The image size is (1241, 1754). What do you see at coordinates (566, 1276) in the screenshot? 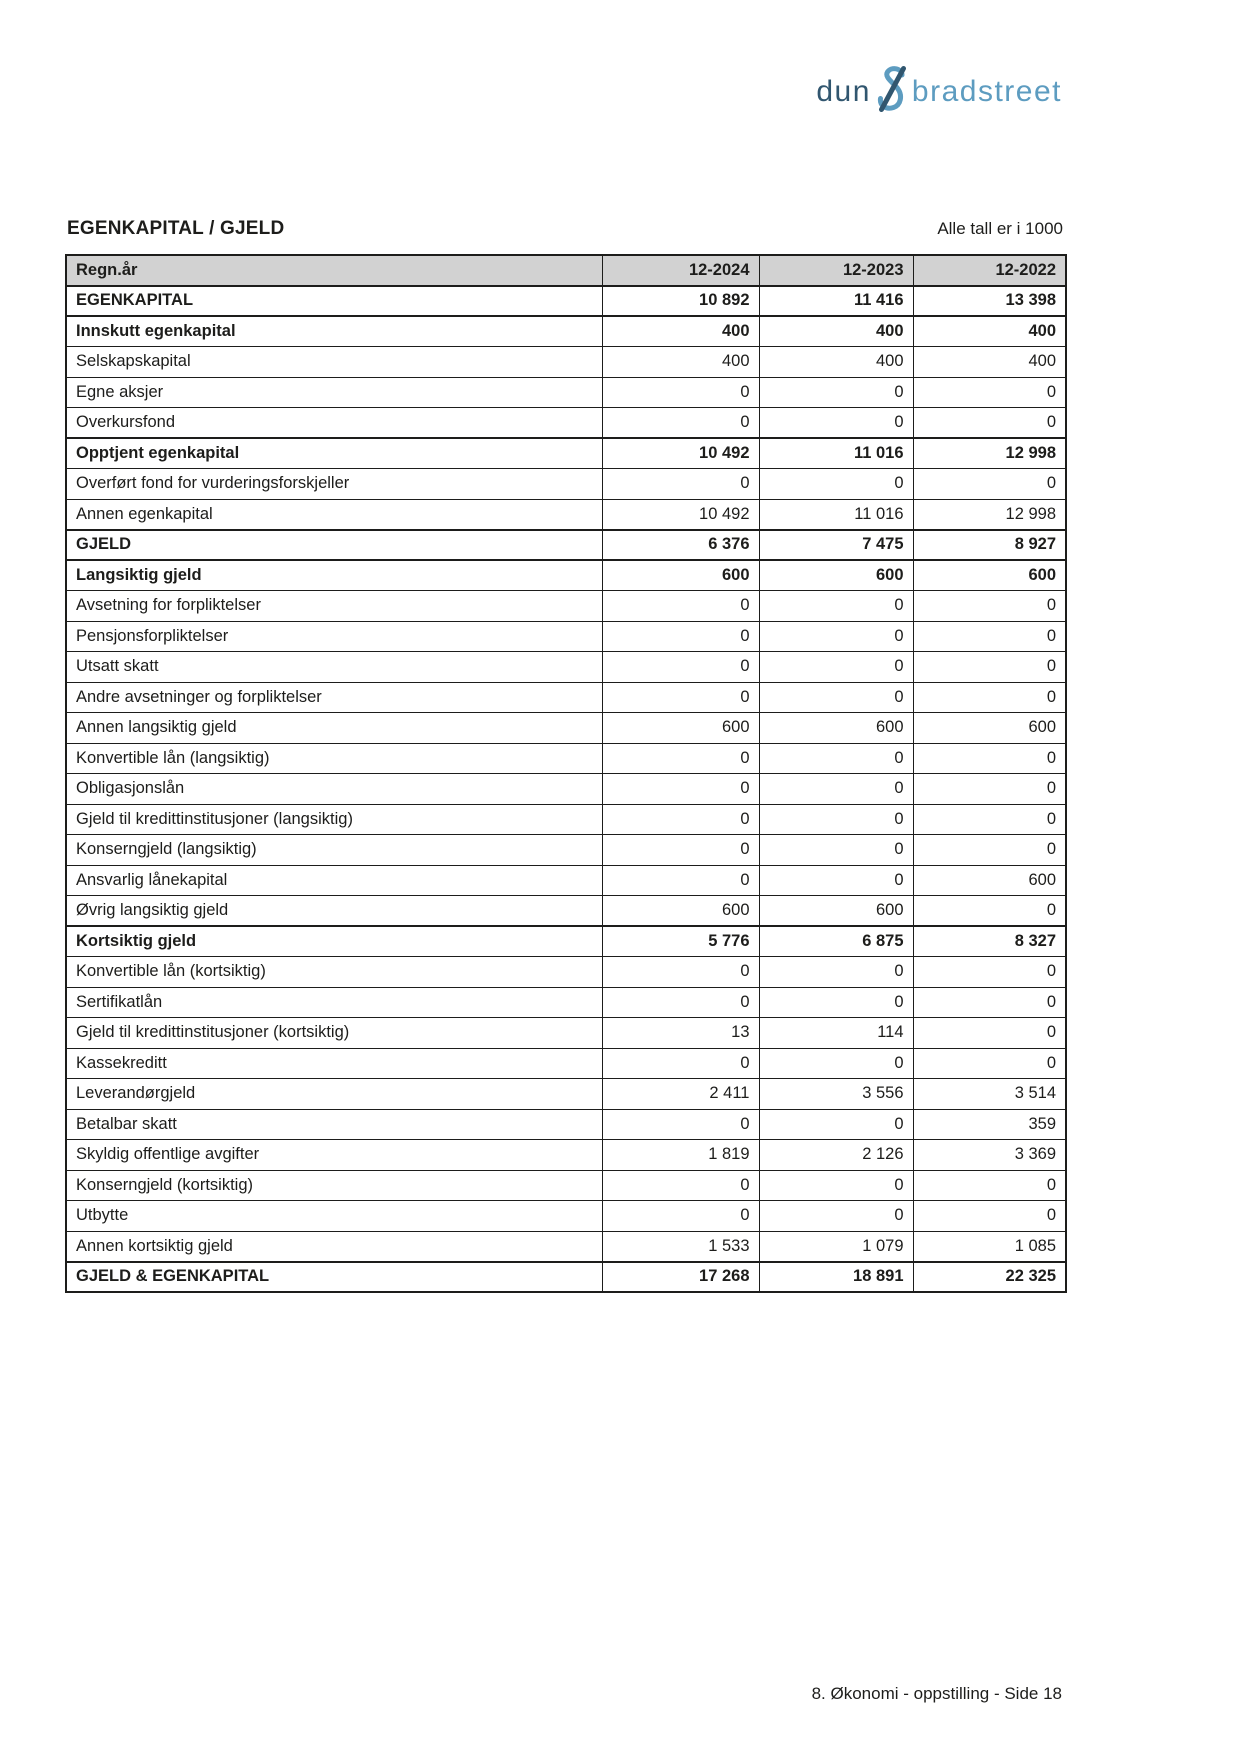
I see `table-row: GJELD & EGENKAPITAL 17 268 18 891 22 325` at bounding box center [566, 1276].